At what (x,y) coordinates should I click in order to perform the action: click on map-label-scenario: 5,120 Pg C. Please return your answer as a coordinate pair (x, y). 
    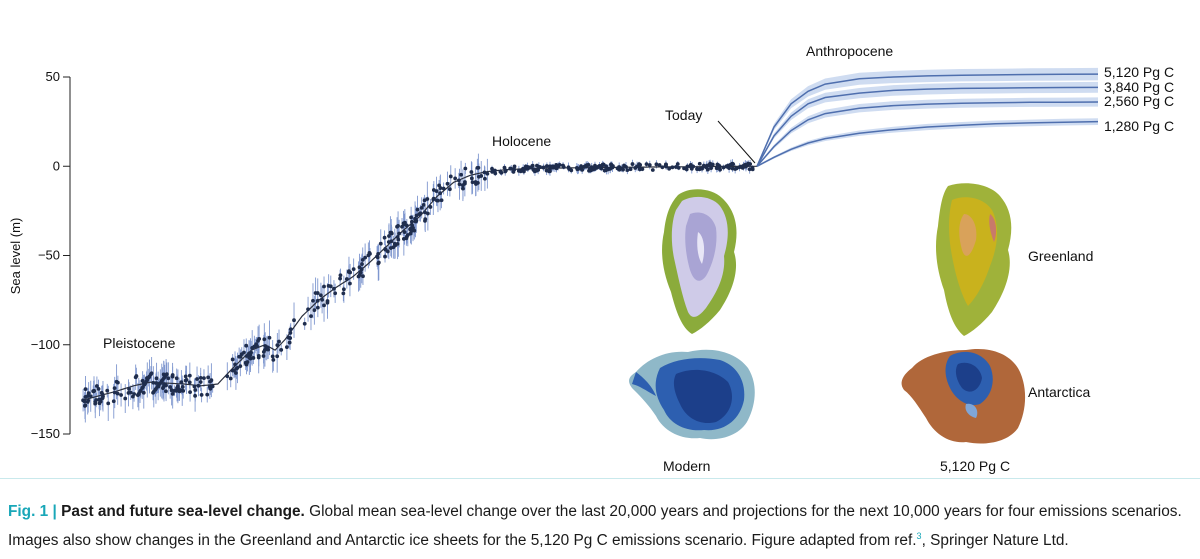
    Looking at the image, I should click on (975, 466).